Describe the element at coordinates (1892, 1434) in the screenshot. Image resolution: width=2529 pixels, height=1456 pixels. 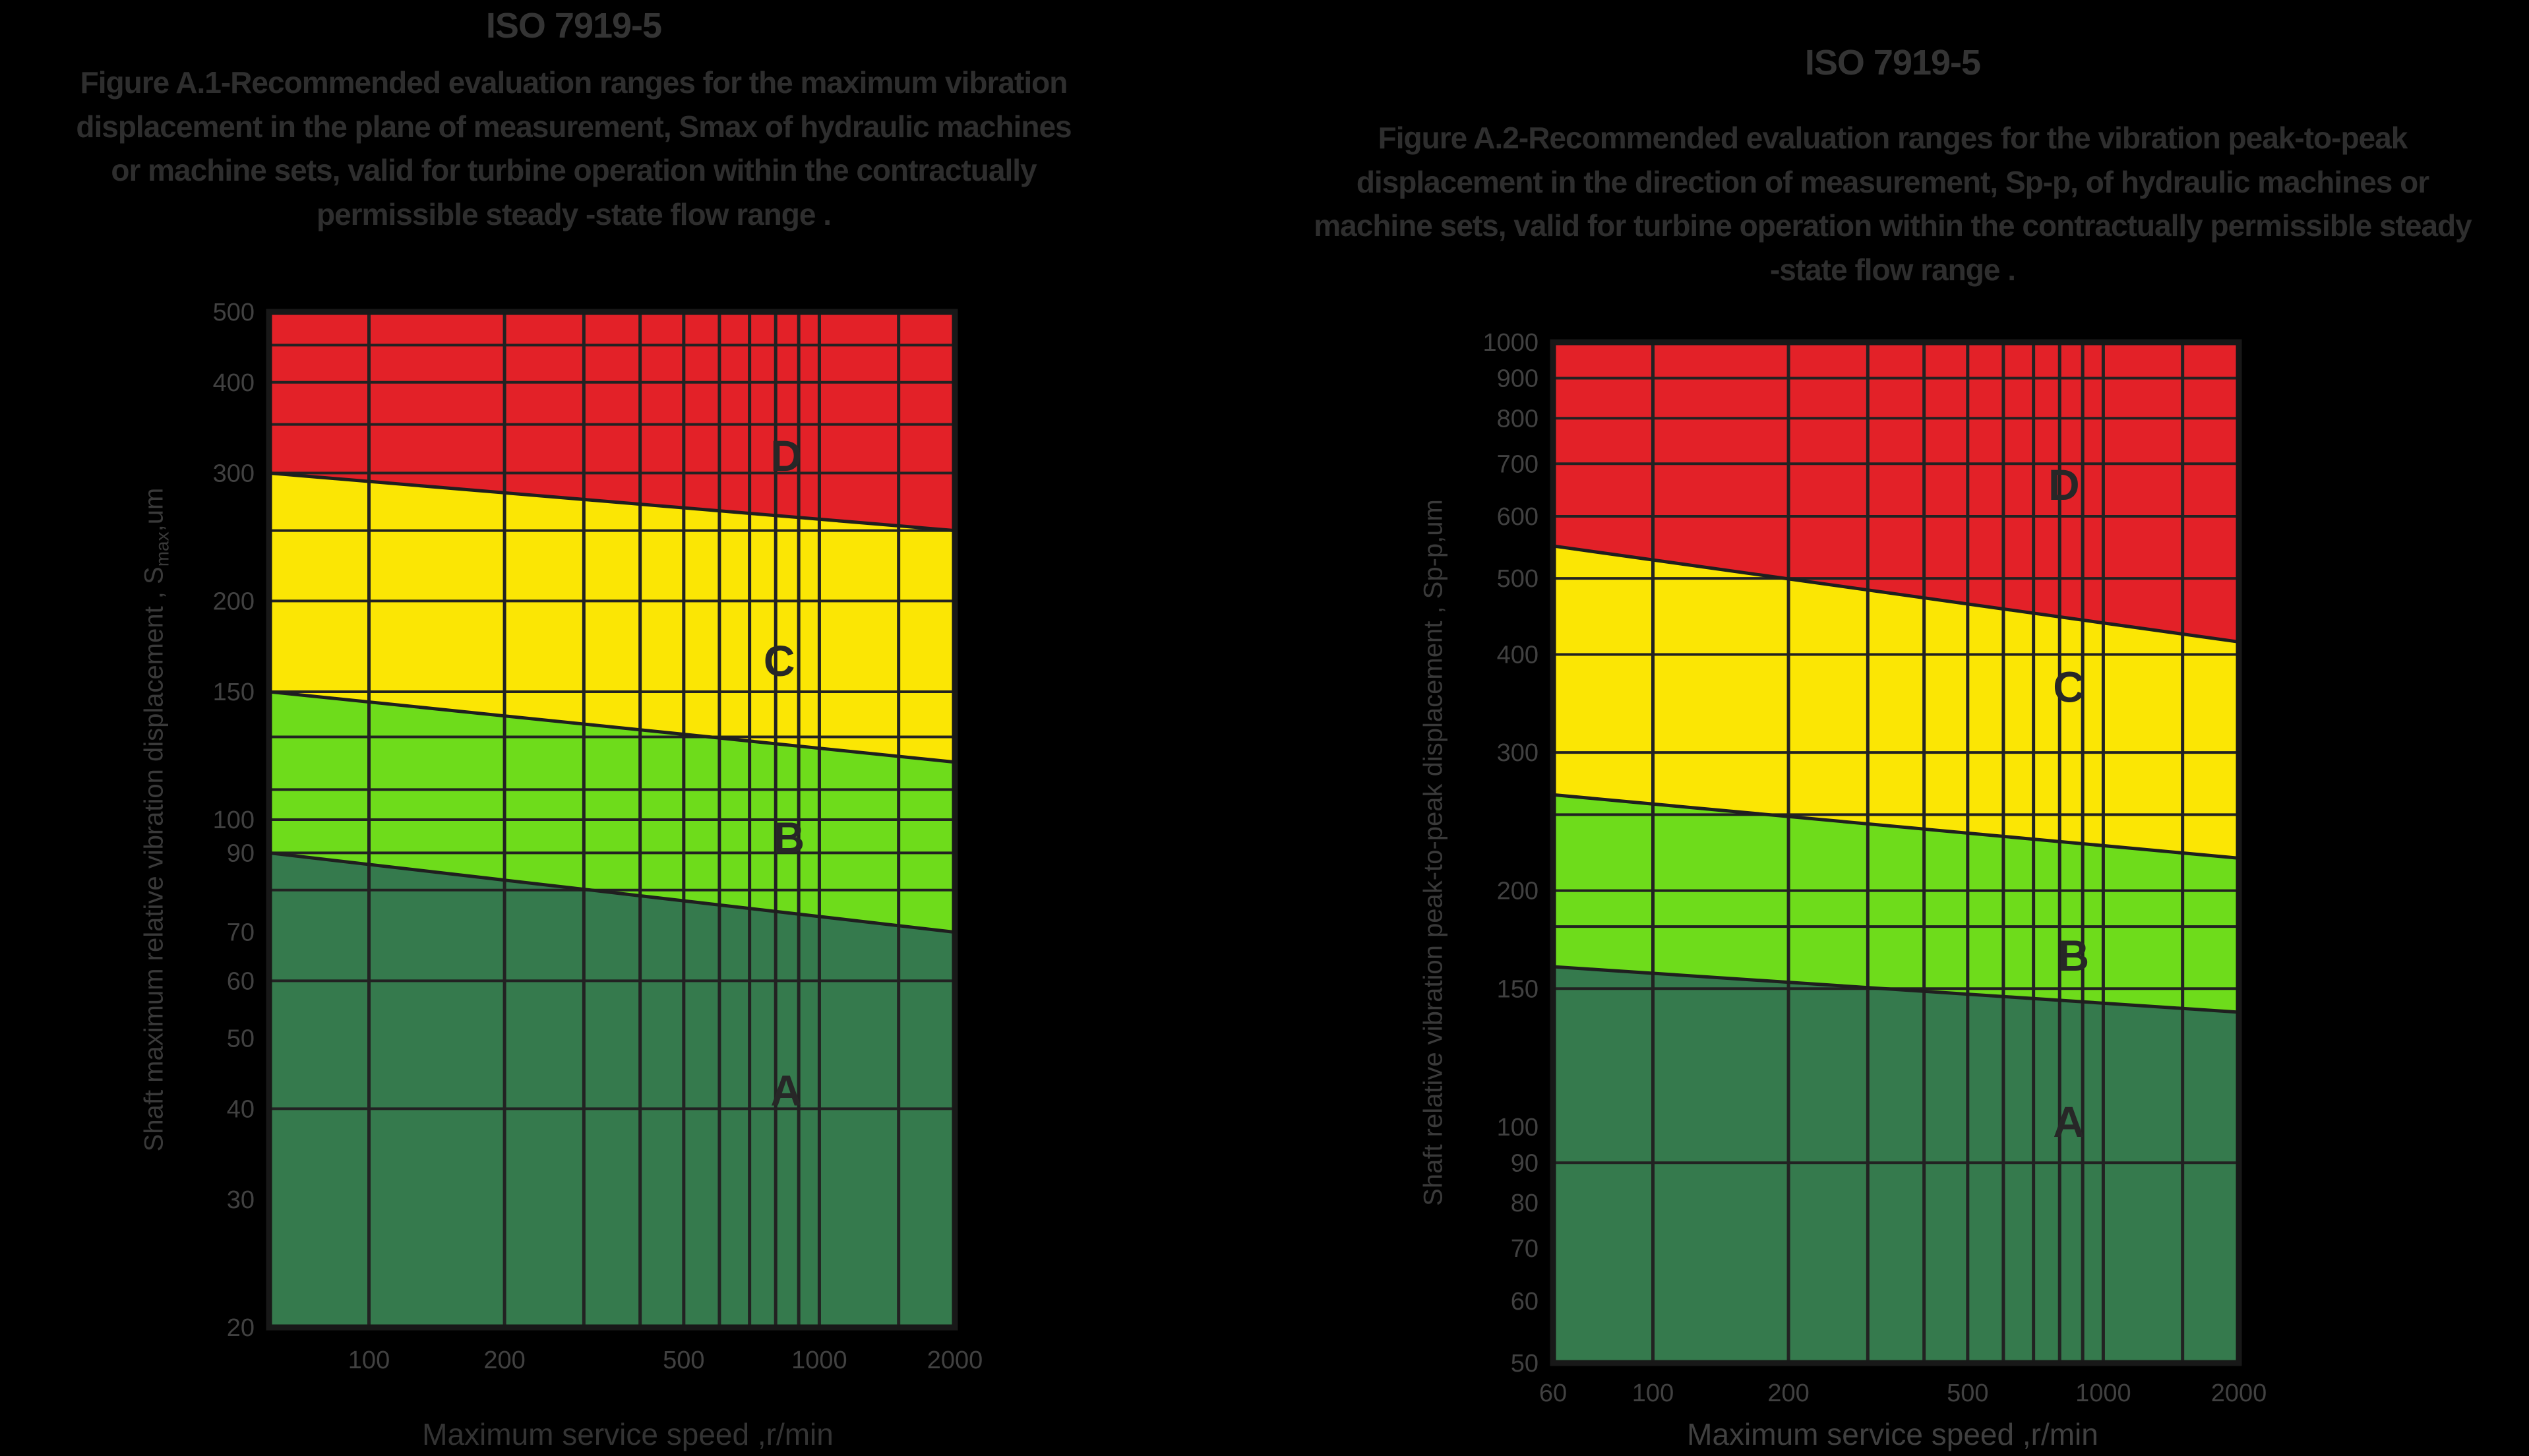
I see `figure-a2-x-axis-title: Maximum service speed ,r/min` at that location.